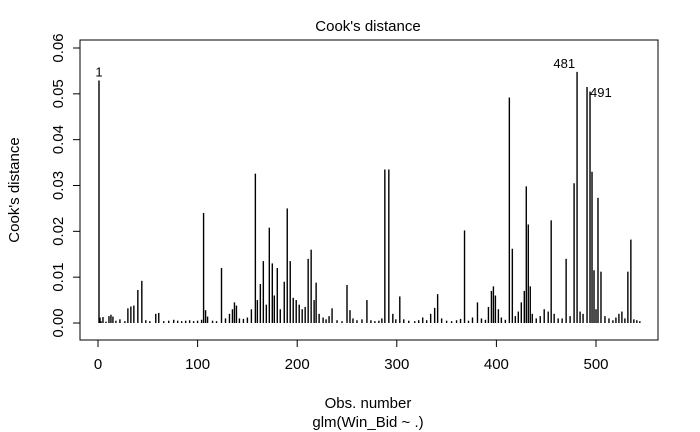 Image resolution: width=700 pixels, height=432 pixels. Describe the element at coordinates (58, 185) in the screenshot. I see `y-tick-label: 0.03` at that location.